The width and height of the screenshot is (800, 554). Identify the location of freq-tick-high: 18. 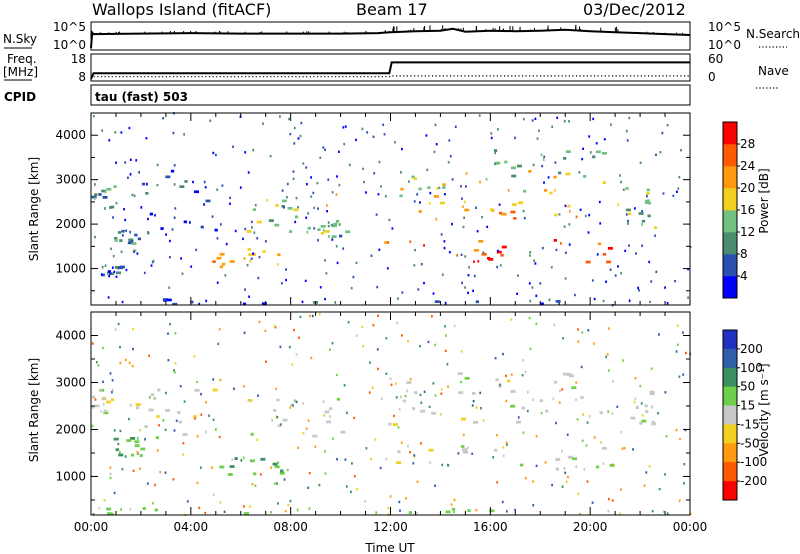
(78, 59).